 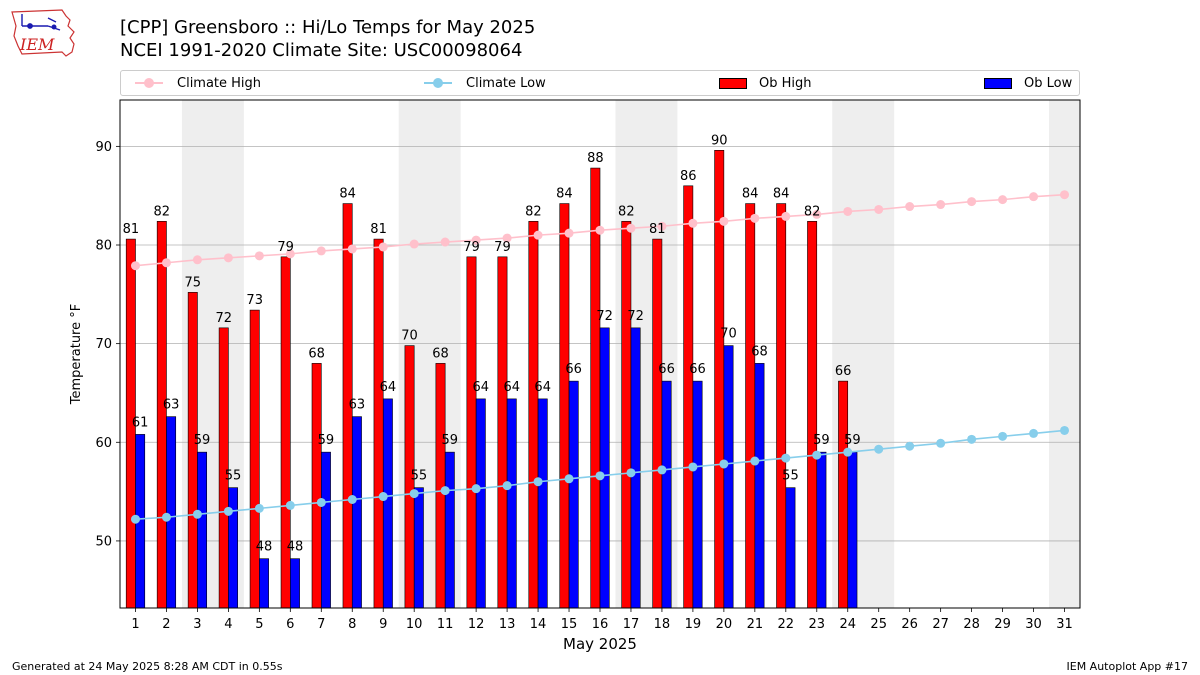 I want to click on x-tick-label-12: 12, so click(x=476, y=624).